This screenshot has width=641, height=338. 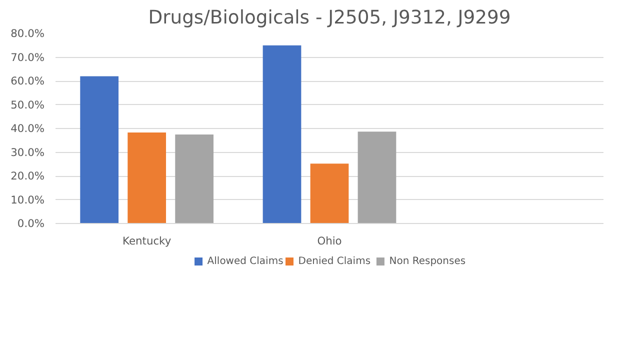 I want to click on chart-title: Drugs/Biologicals - J2505, J9312, J9299, so click(x=329, y=18).